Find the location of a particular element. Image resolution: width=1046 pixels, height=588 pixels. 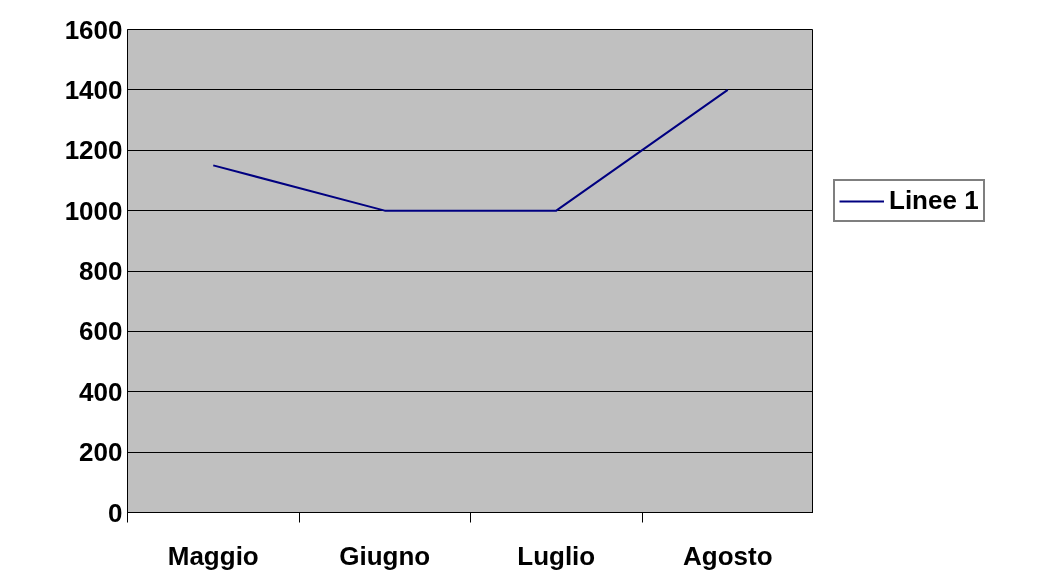

legend-label: Linee 1 is located at coordinates (934, 200).